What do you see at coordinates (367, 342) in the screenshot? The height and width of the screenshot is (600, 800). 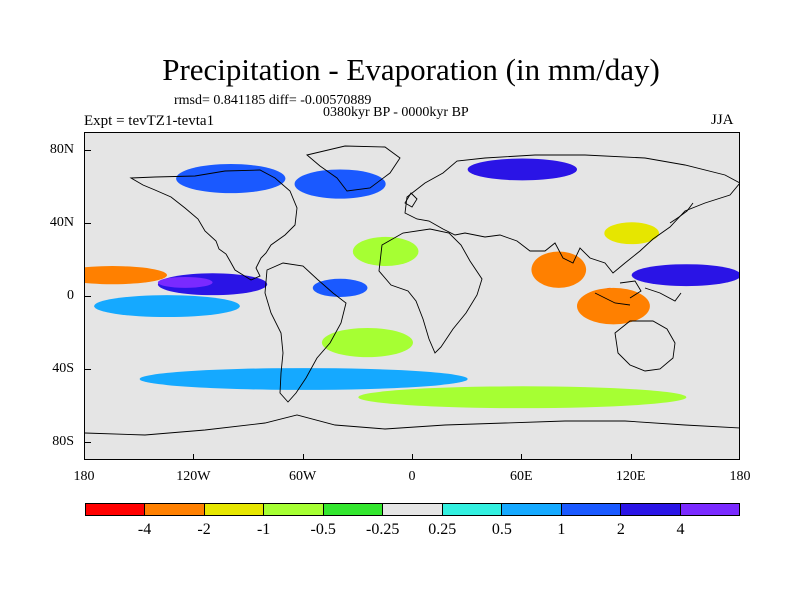 I see `south-atlantic-dry` at bounding box center [367, 342].